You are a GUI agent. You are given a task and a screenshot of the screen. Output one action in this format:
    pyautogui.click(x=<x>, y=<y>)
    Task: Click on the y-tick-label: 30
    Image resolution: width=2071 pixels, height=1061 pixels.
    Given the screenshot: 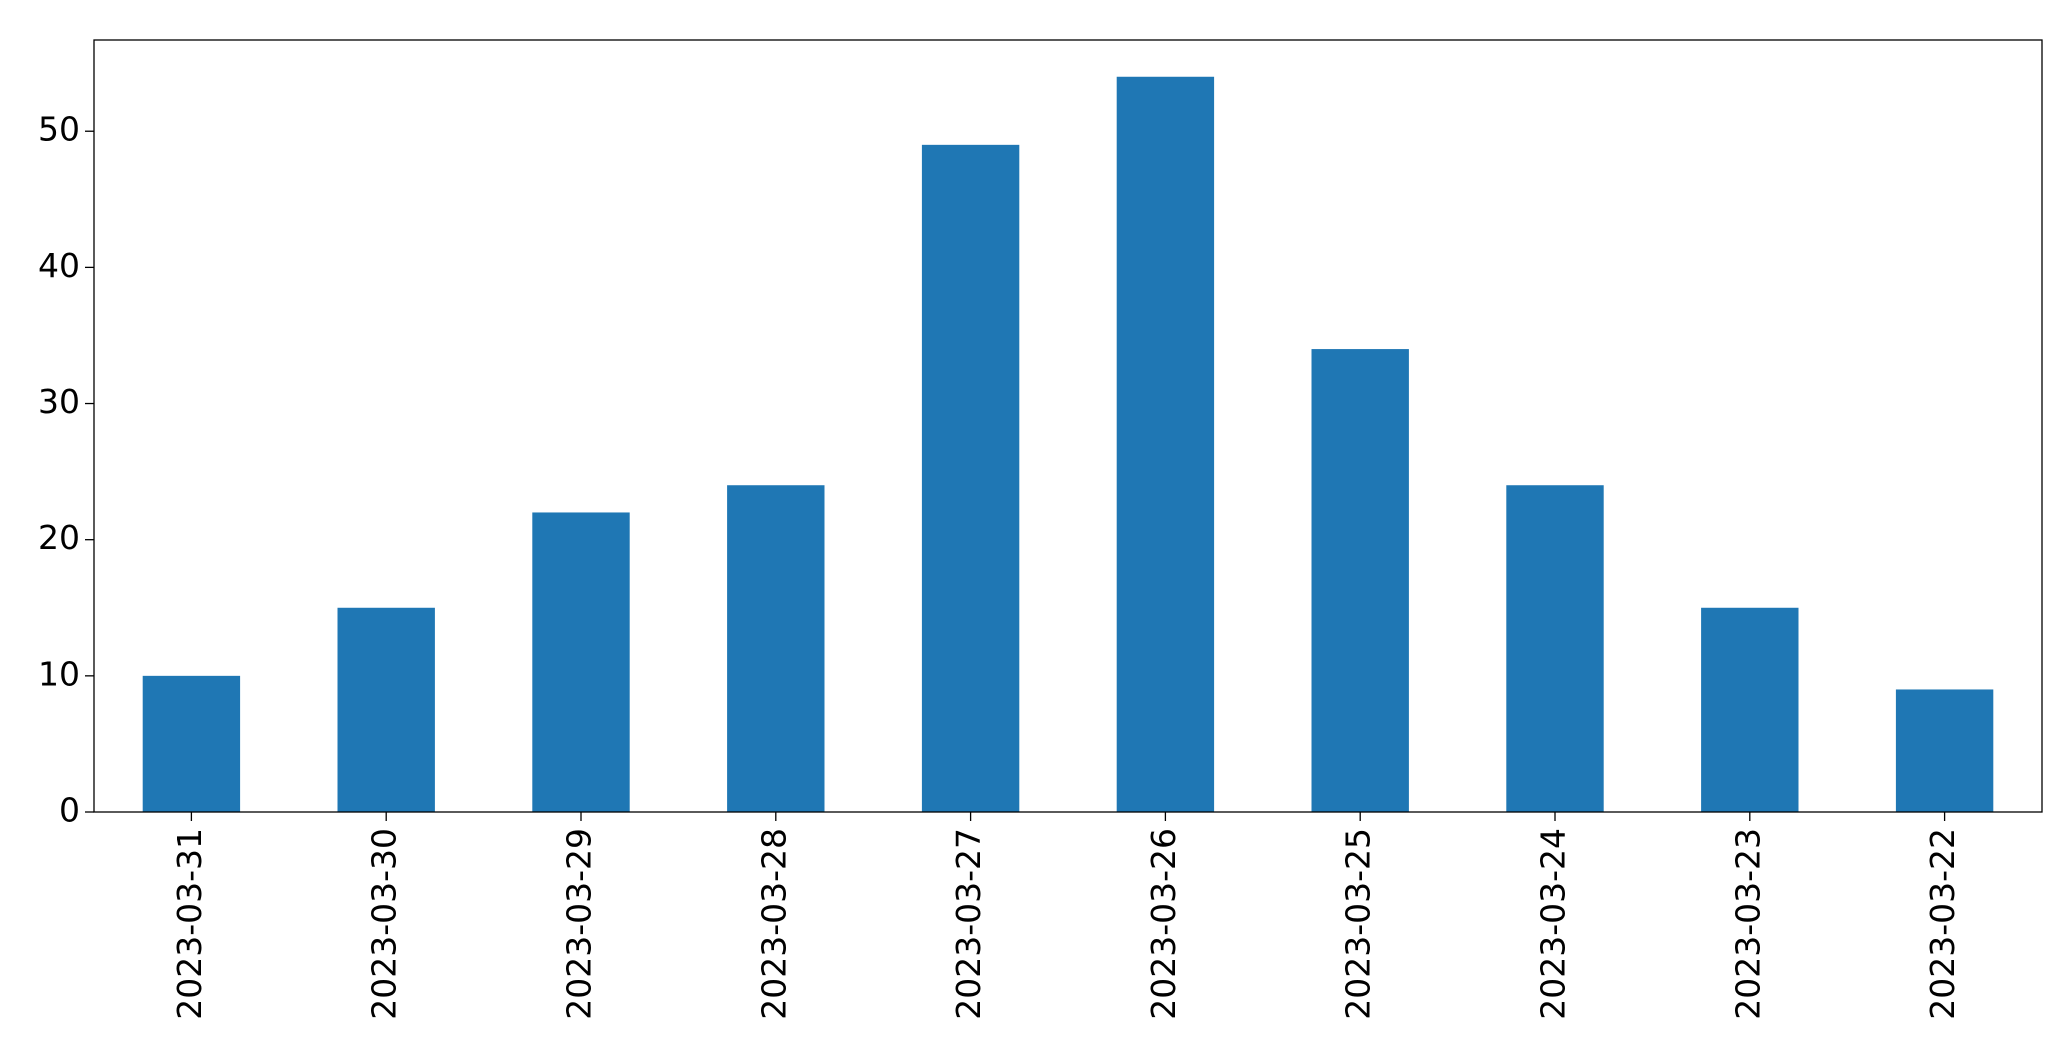 What is the action you would take?
    pyautogui.click(x=59, y=401)
    